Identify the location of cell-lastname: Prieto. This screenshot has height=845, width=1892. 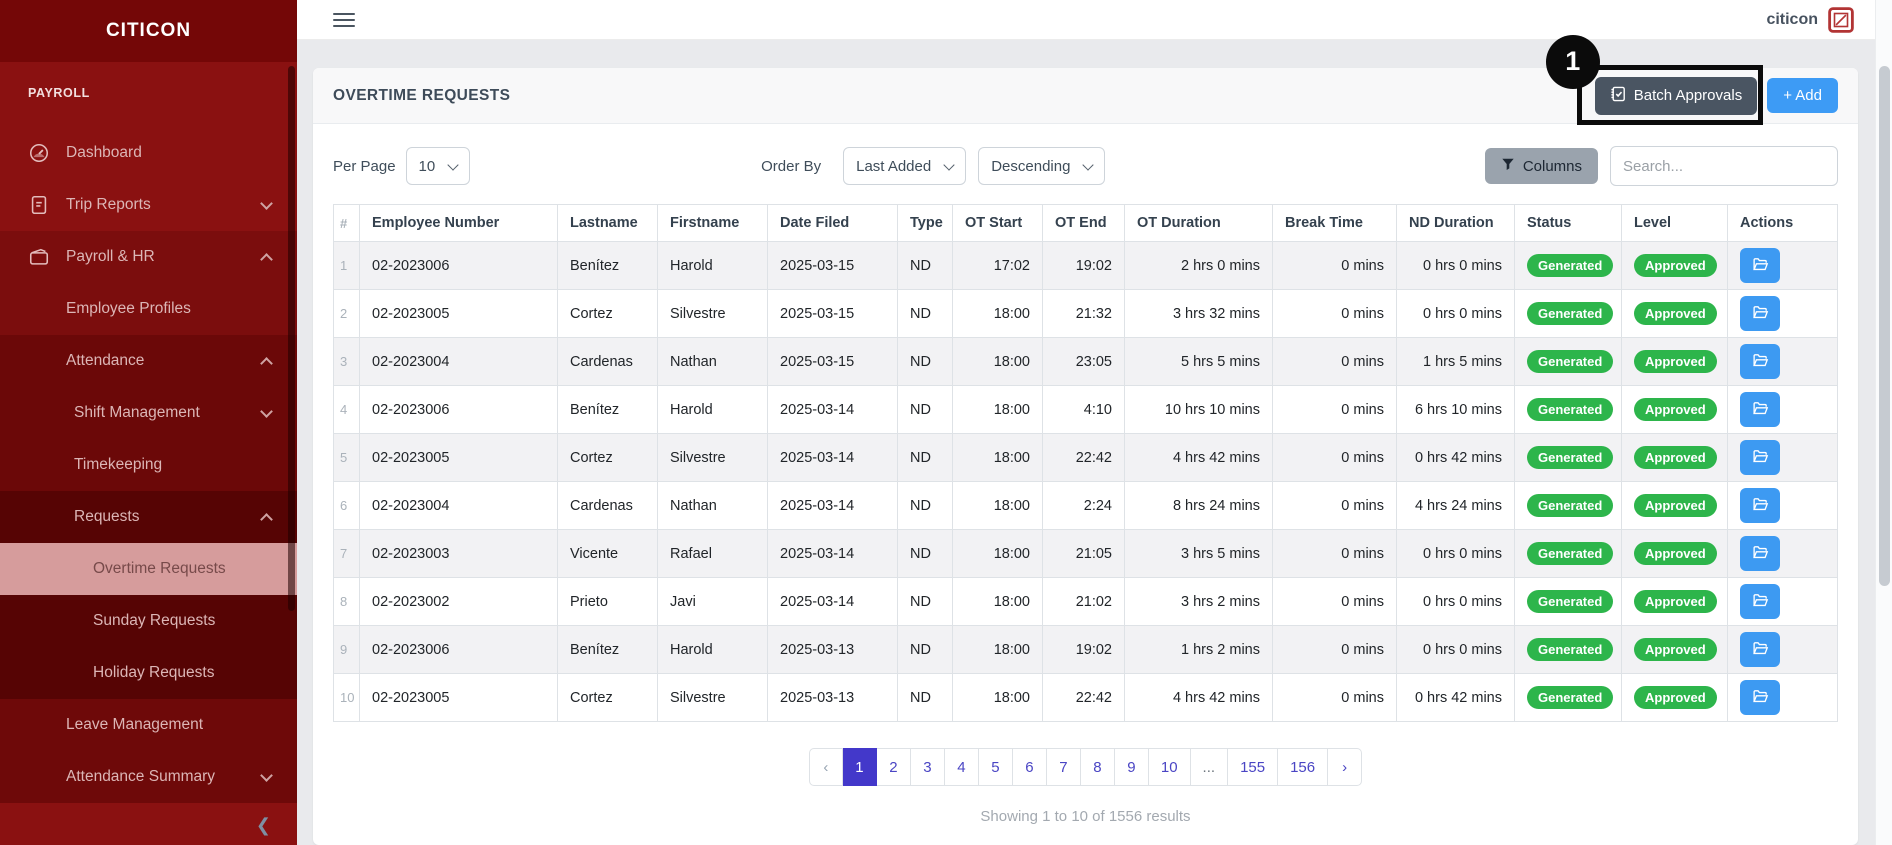
(607, 601).